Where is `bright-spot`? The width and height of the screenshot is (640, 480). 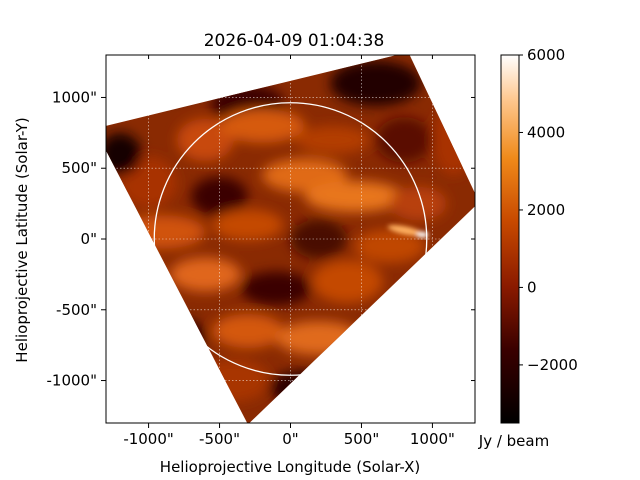
bright-spot is located at coordinates (422, 234).